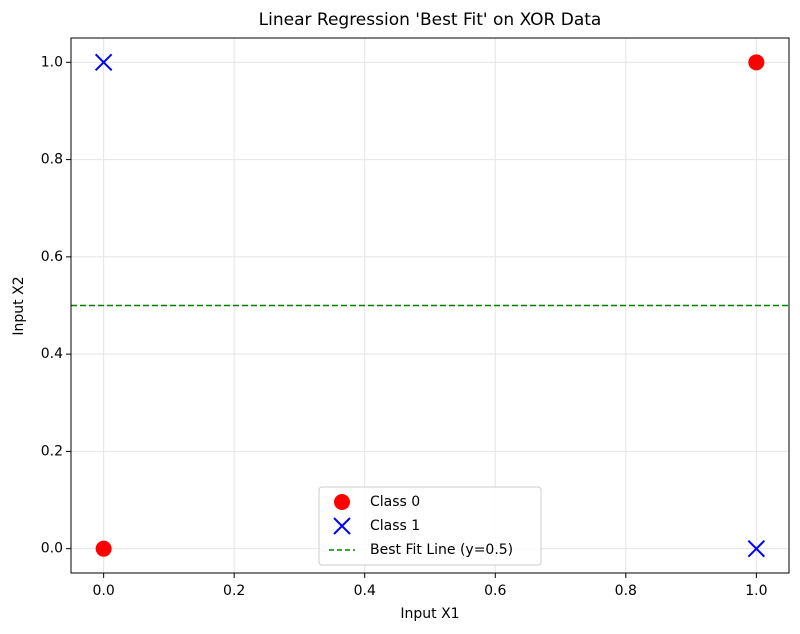 The width and height of the screenshot is (800, 634). I want to click on legend: Class 0 Class 1 Best Fit Line (y=0.5), so click(430, 526).